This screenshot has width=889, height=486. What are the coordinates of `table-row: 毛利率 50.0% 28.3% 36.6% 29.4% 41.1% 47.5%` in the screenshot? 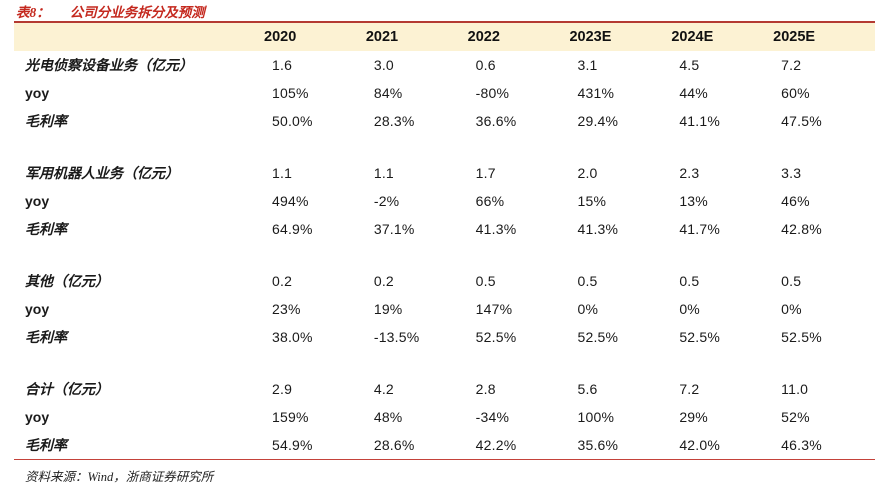 It's located at (444, 121).